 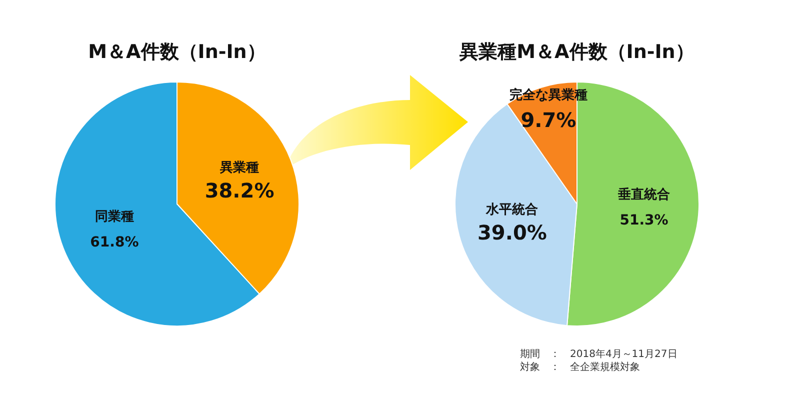 What do you see at coordinates (239, 168) in the screenshot?
I see `slice-label: 異業種` at bounding box center [239, 168].